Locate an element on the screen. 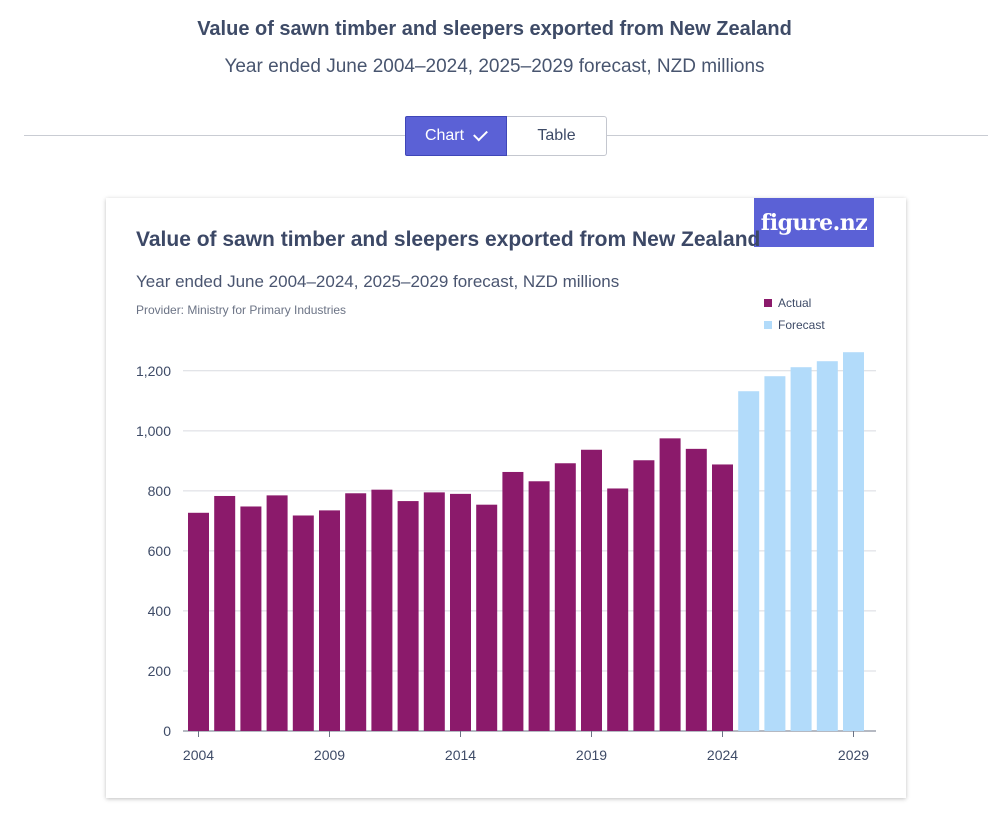 Image resolution: width=989 pixels, height=836 pixels. bar-actual-2019 is located at coordinates (591, 590).